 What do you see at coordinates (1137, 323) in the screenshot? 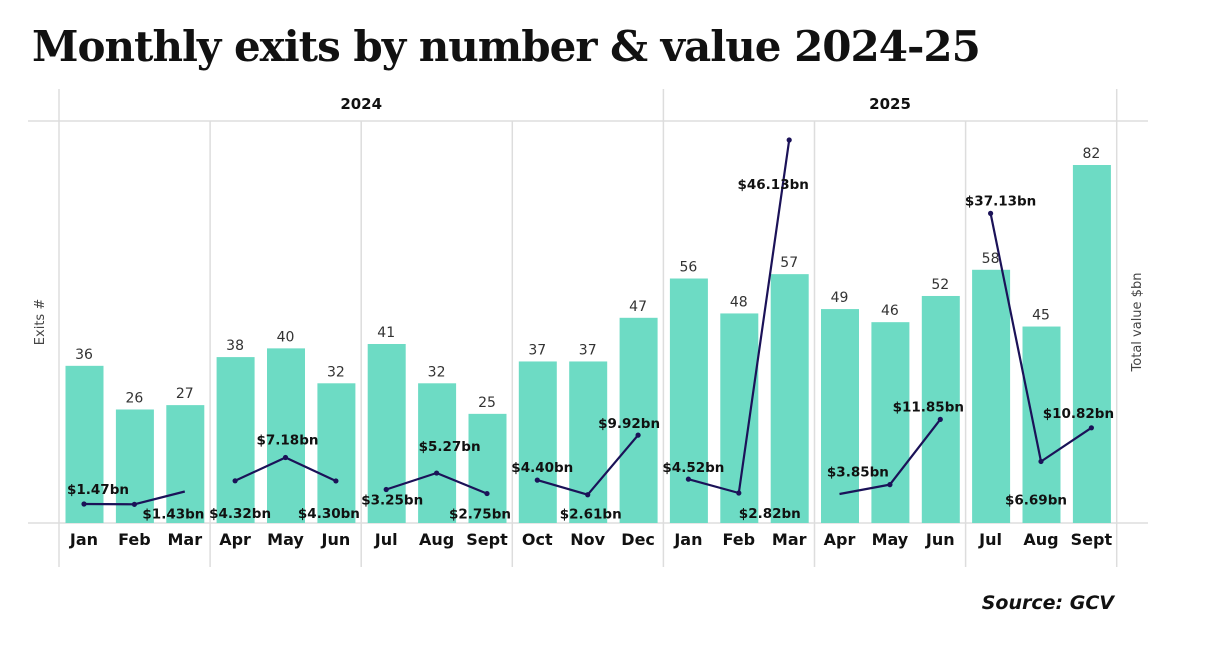
I see `y2-axis-title: Total value $bn` at bounding box center [1137, 323].